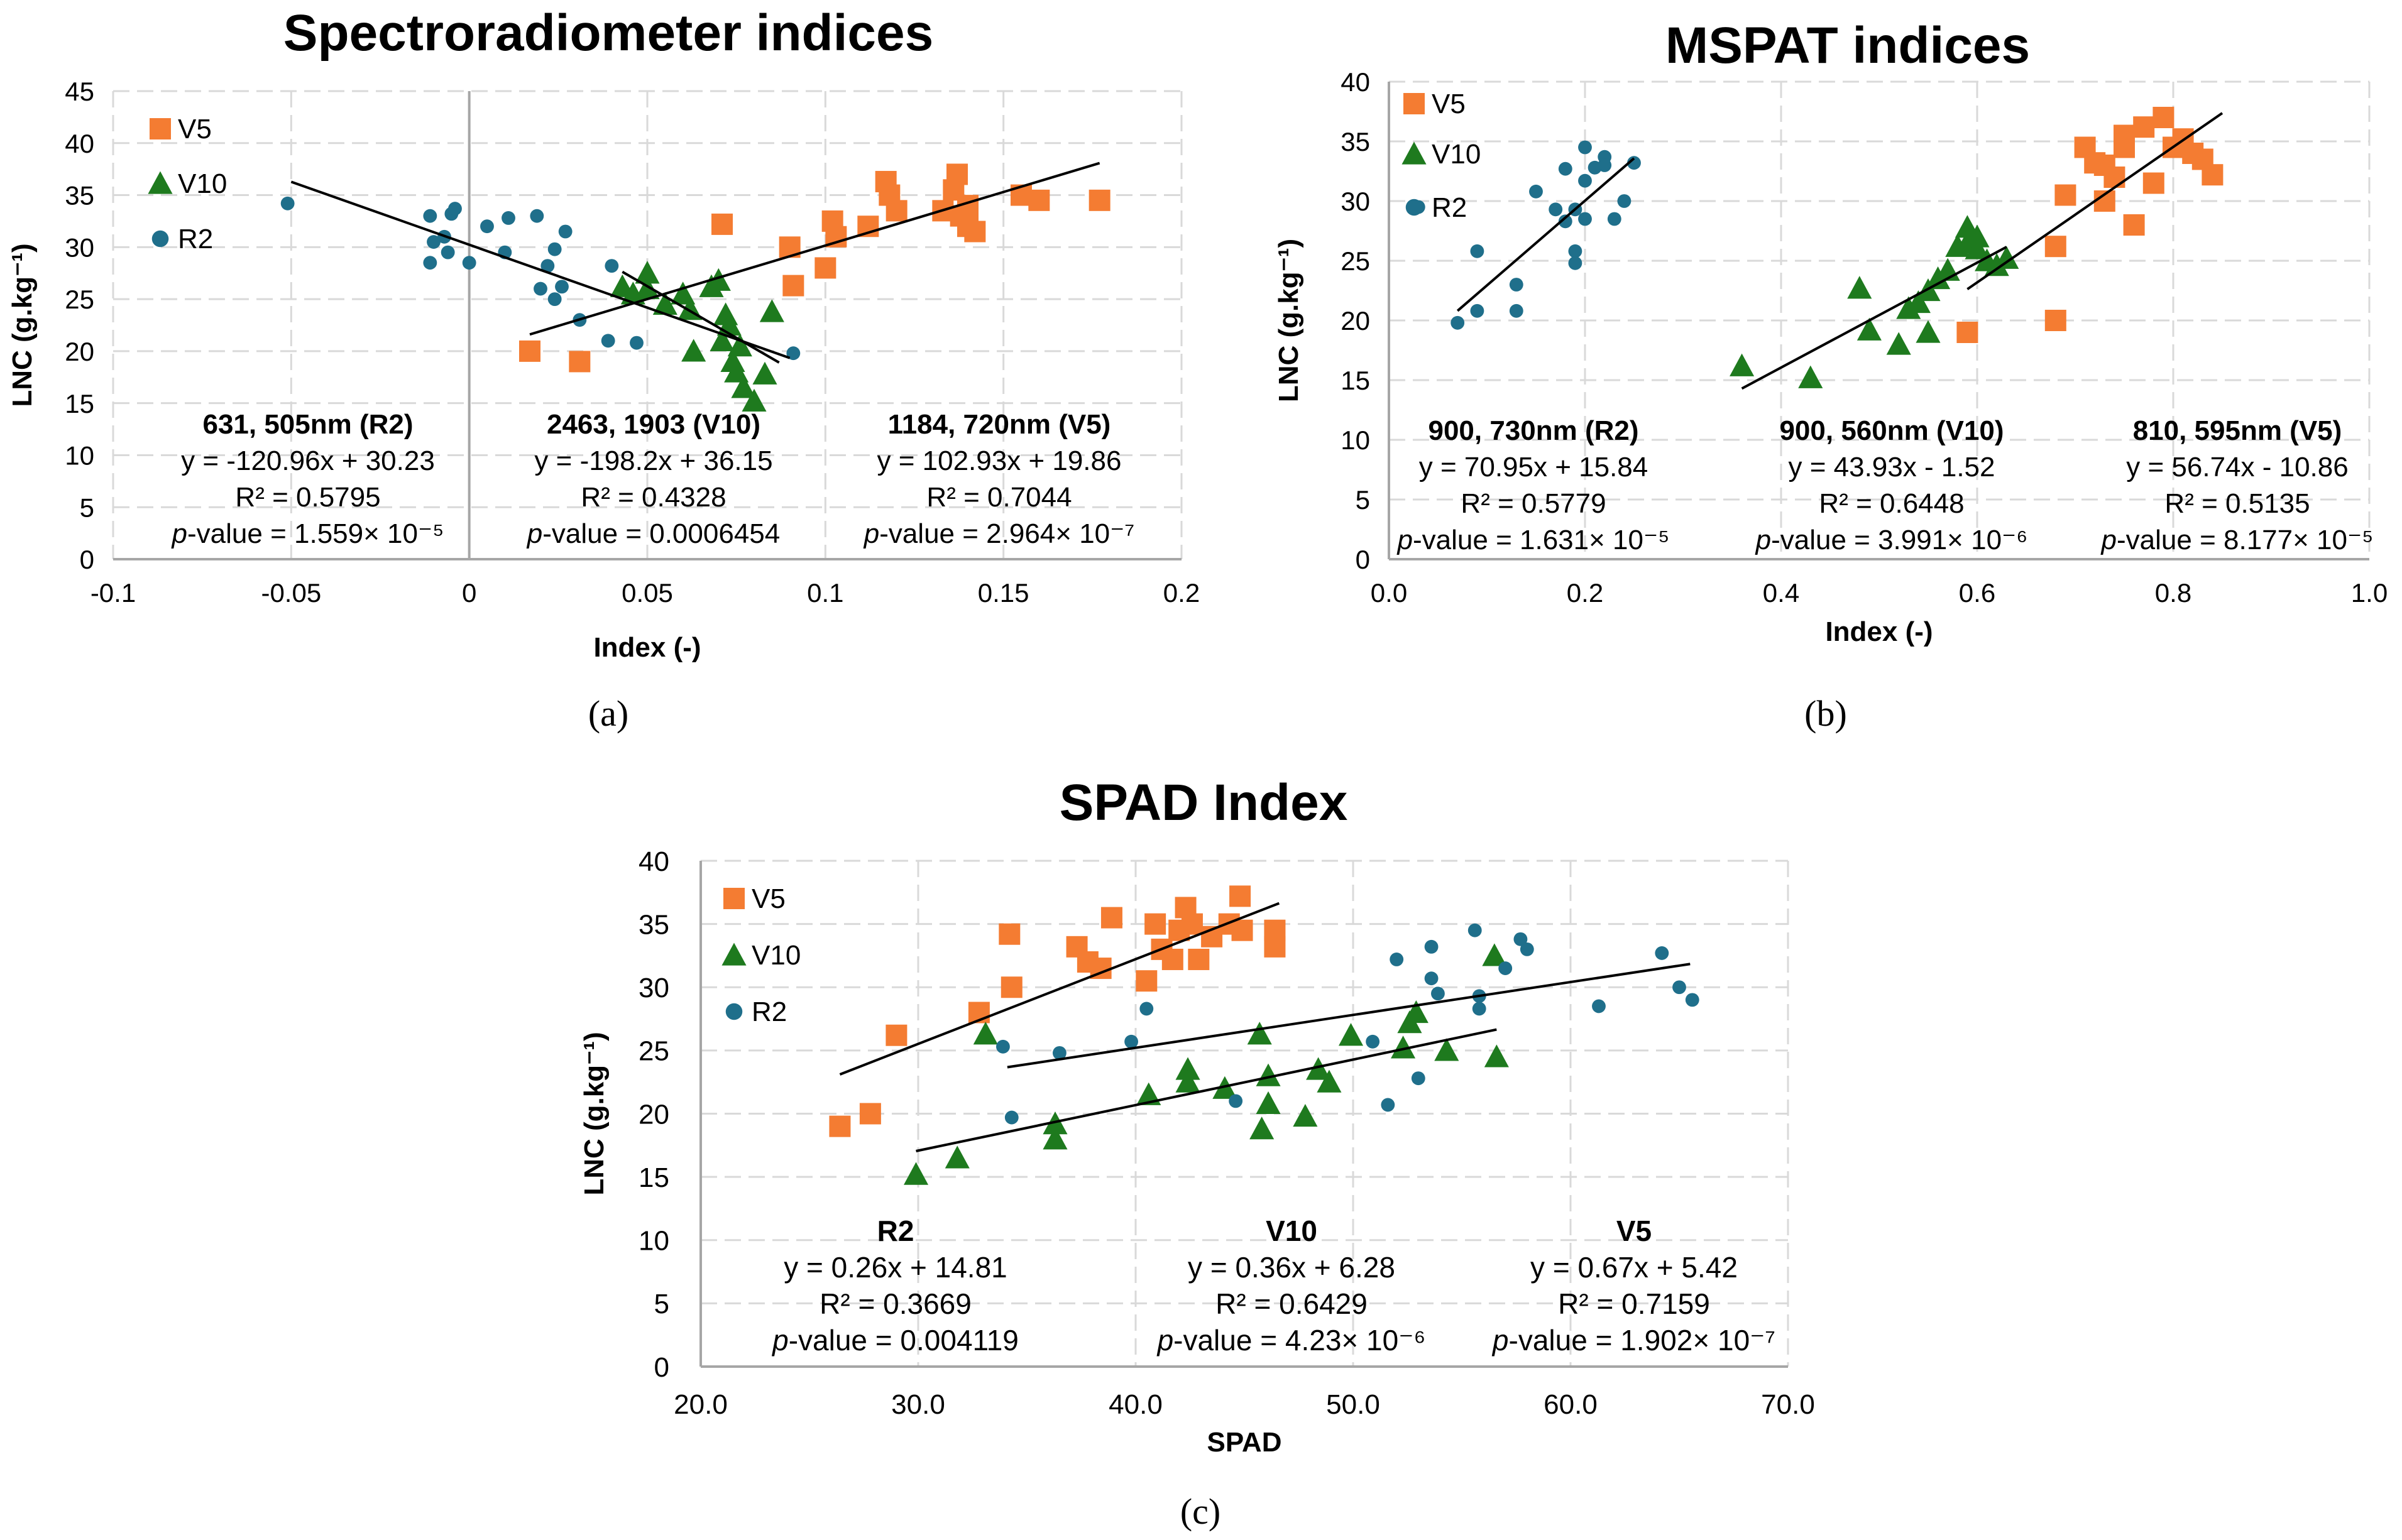  Describe the element at coordinates (896, 1303) in the screenshot. I see `annotation-r2: R² = 0.3669` at that location.